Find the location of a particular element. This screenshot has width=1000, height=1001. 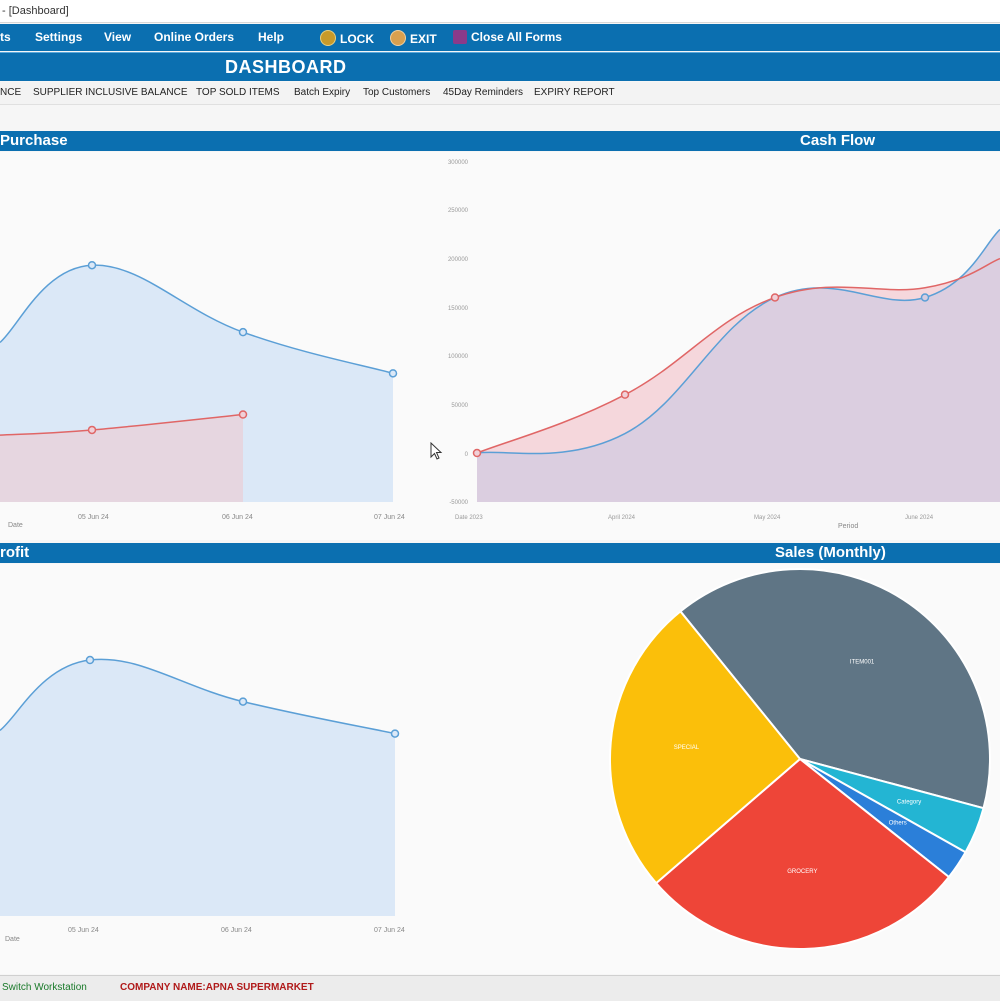

purchase-x-tick: 05 Jun 24 is located at coordinates (93, 517).